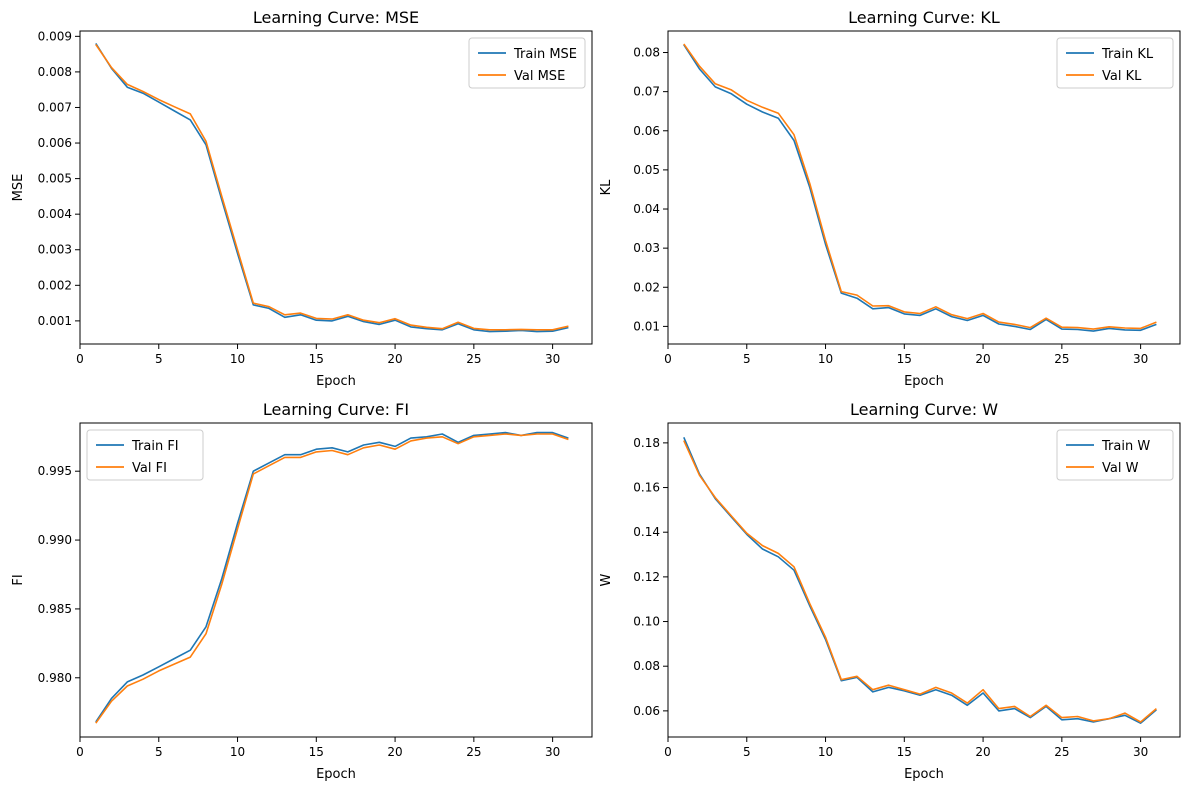  Describe the element at coordinates (646, 209) in the screenshot. I see `y-tick-label: 0.04` at that location.